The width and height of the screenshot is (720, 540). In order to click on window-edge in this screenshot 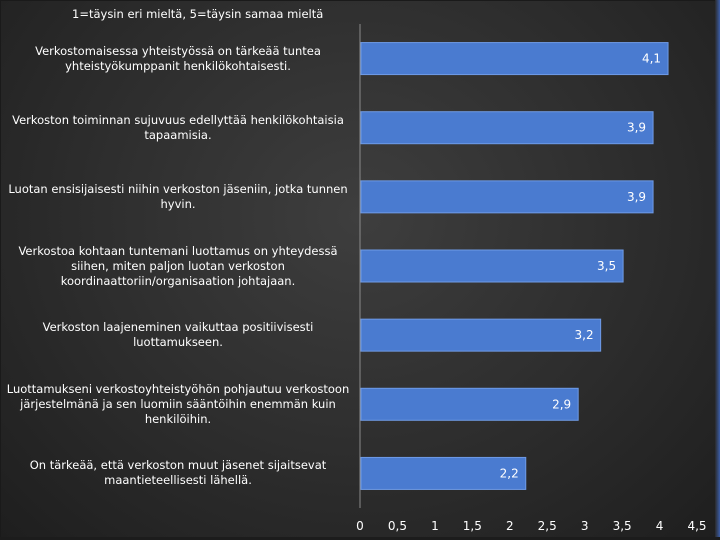, I will do `click(717, 270)`.